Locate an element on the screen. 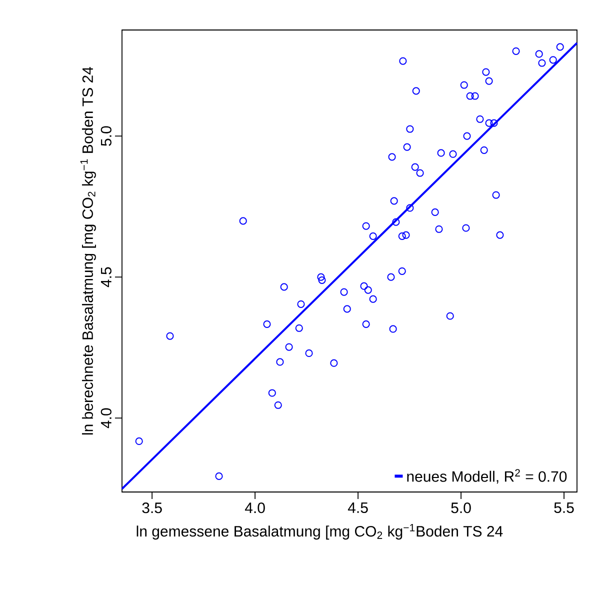 This screenshot has width=593, height=598. y-tick-label: 4.5 is located at coordinates (106, 277).